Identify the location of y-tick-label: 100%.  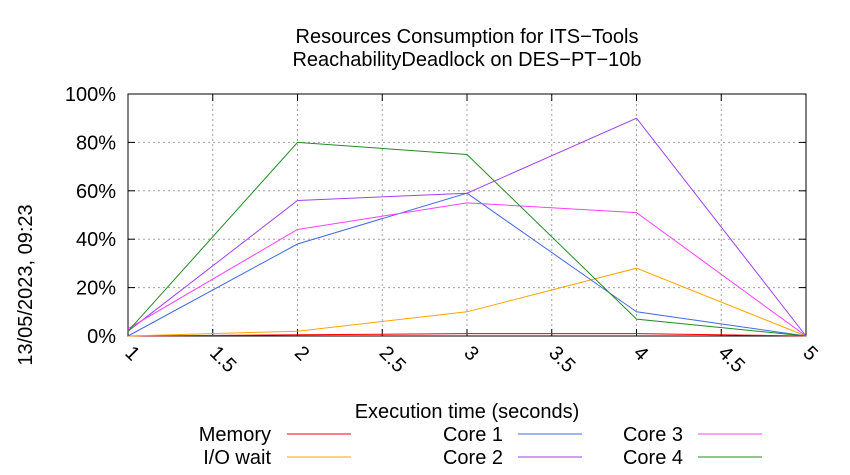
(90, 95).